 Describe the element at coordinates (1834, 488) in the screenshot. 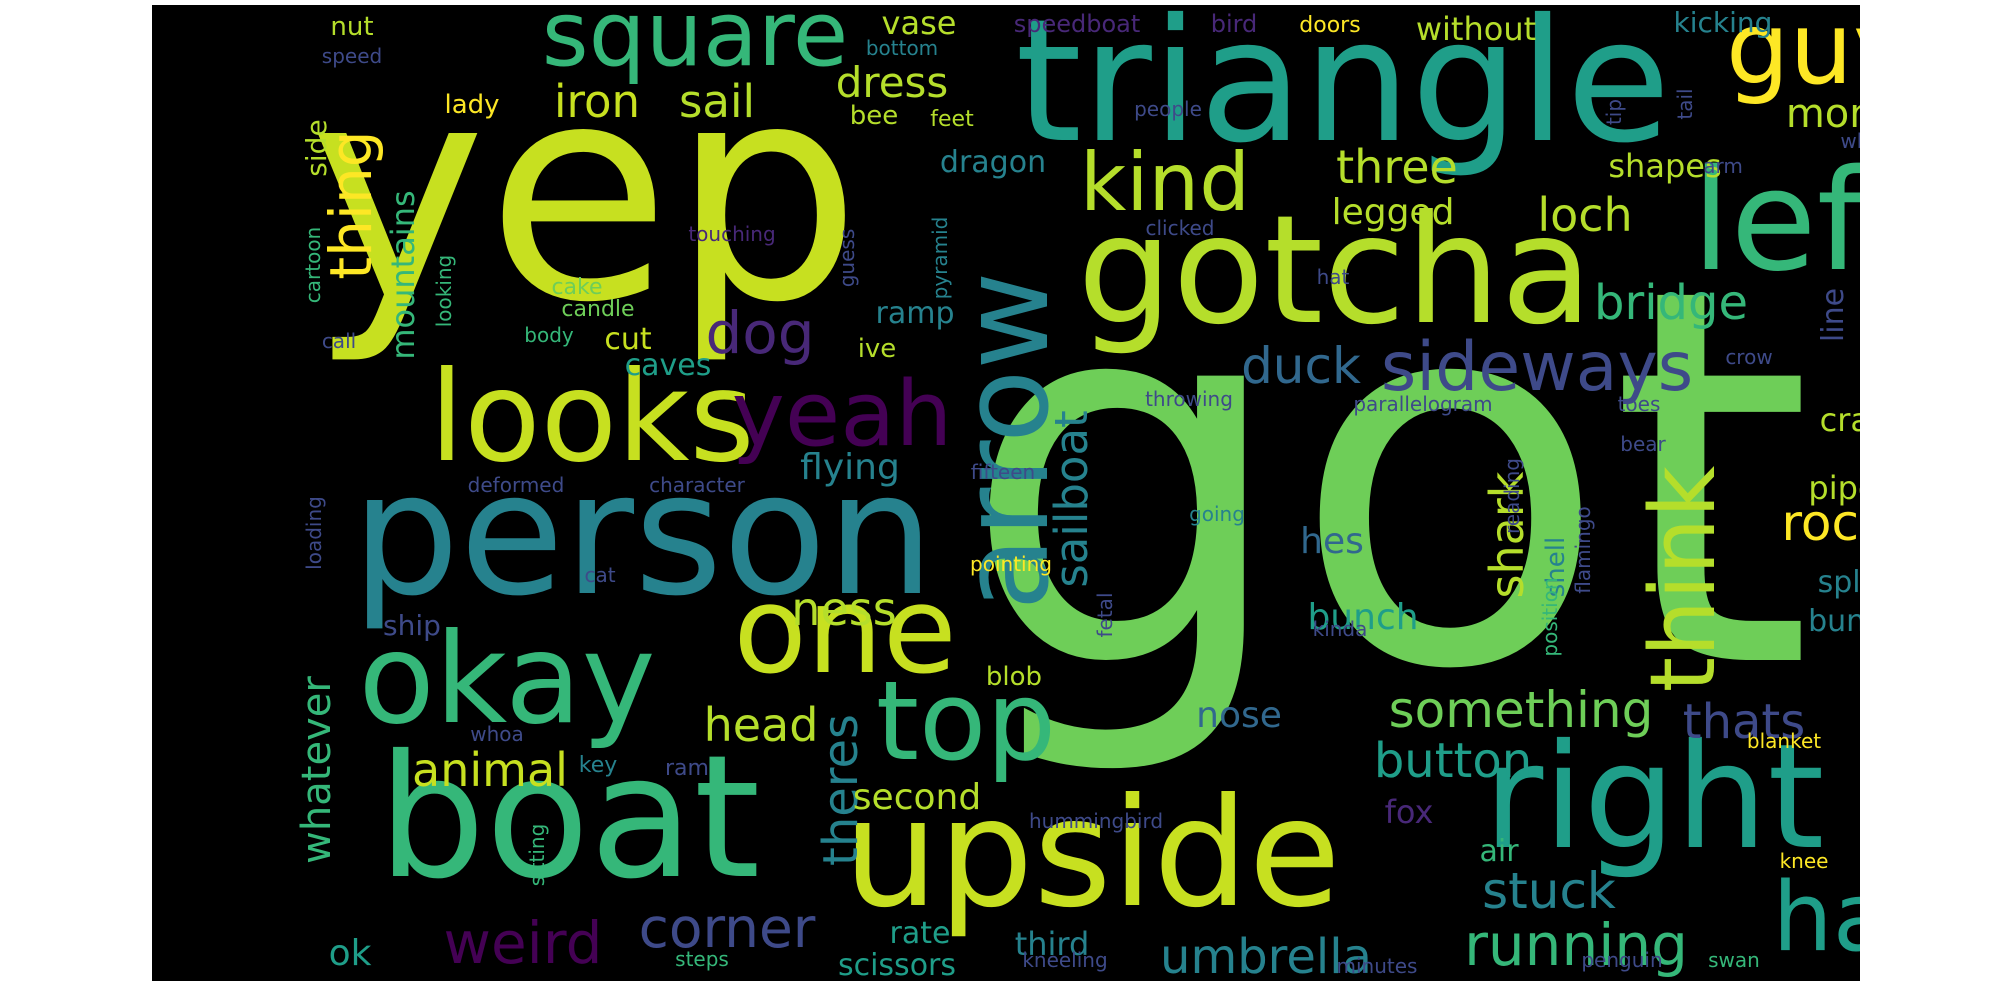

I see `word-pipe: pipe` at that location.